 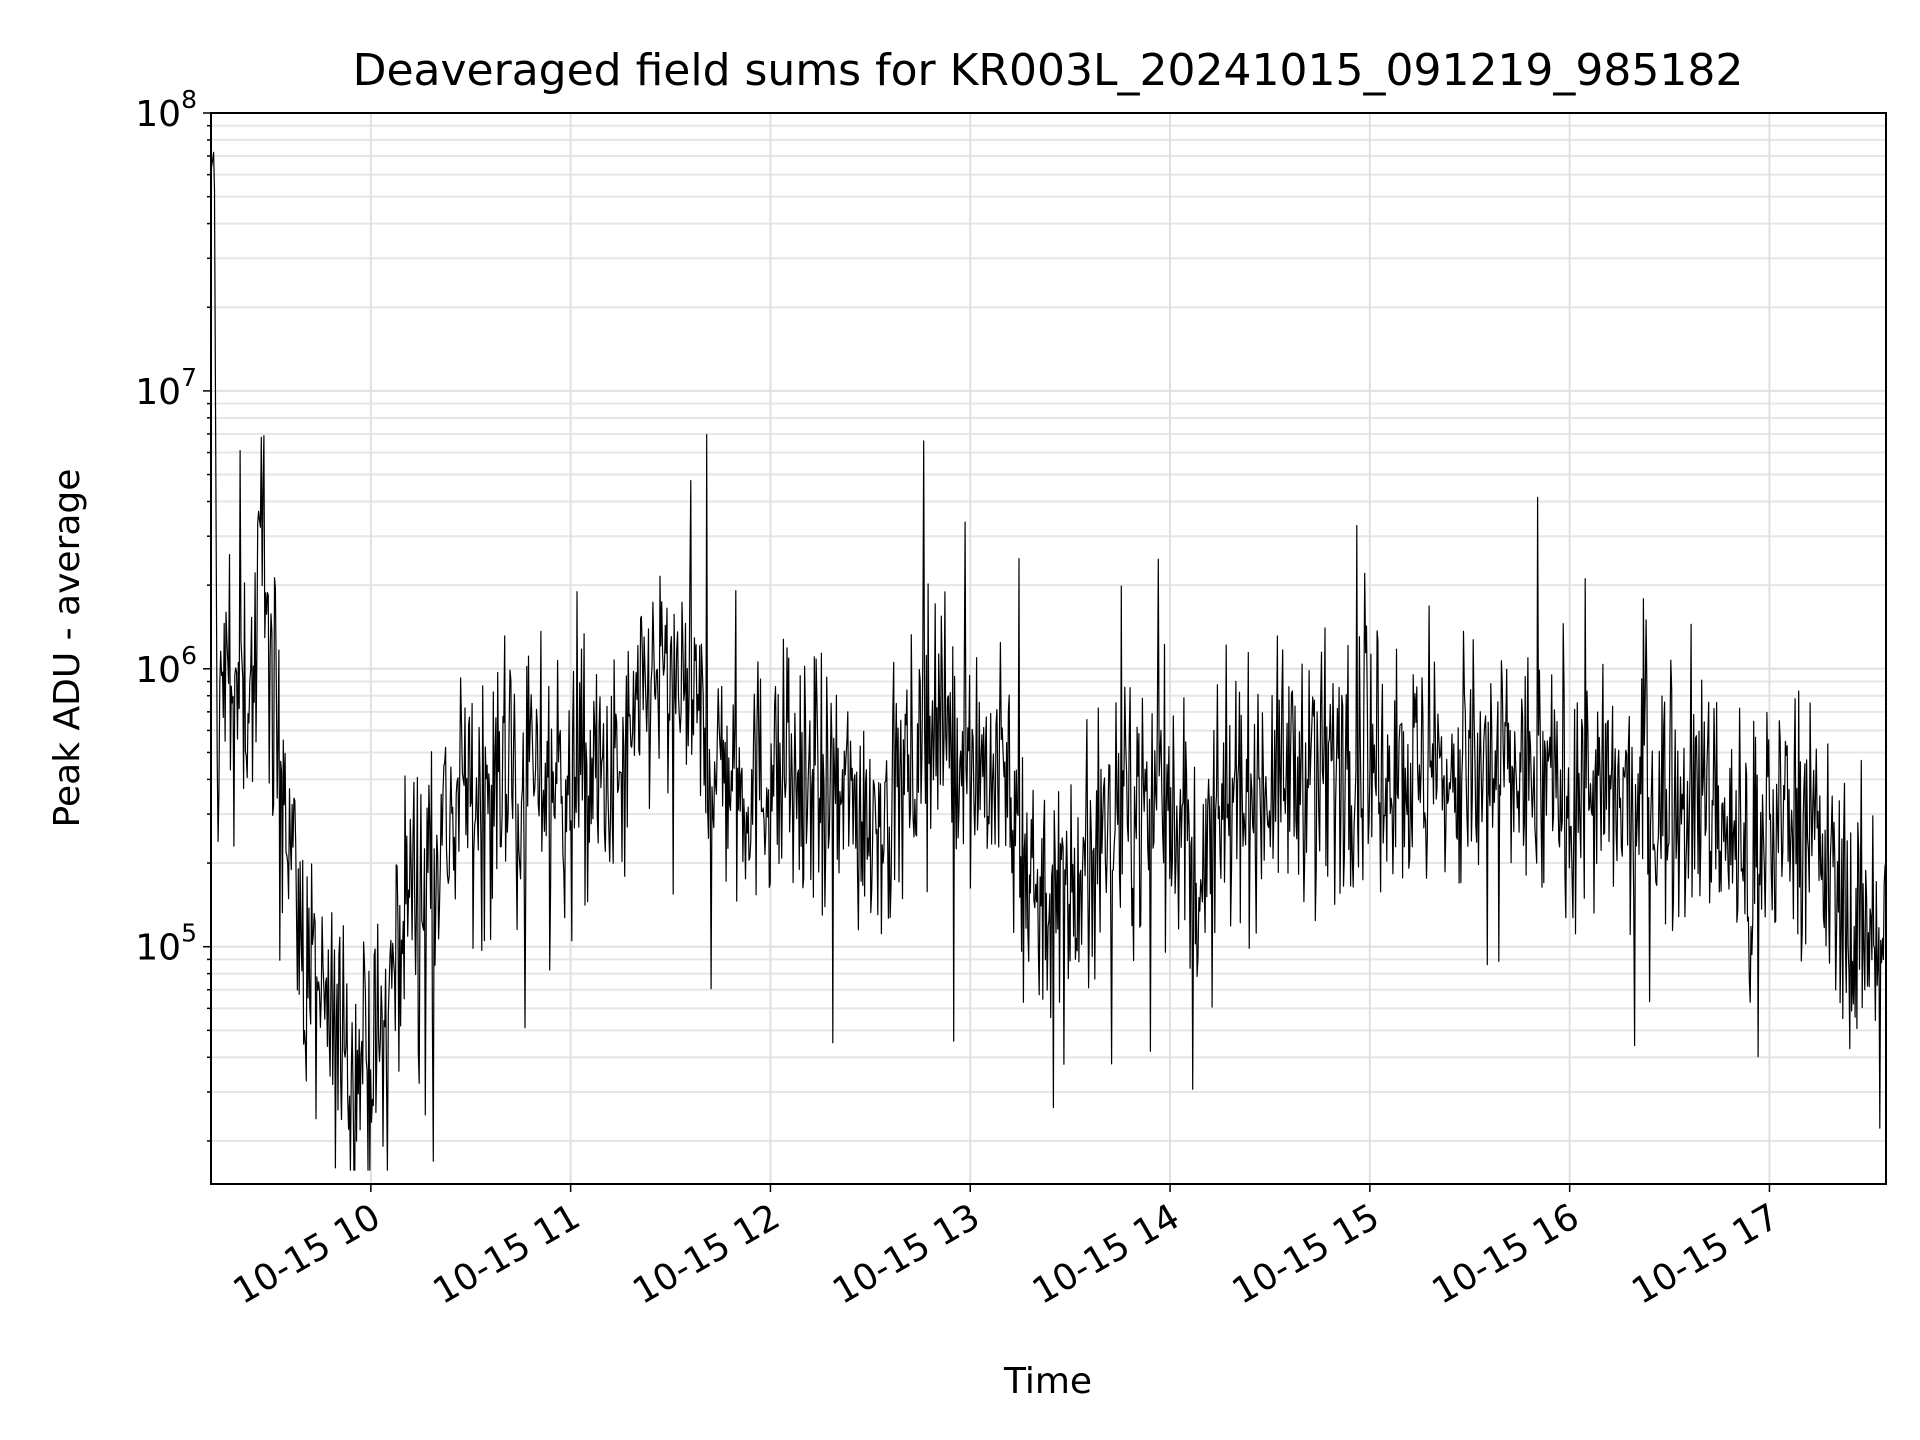 What do you see at coordinates (189, 933) in the screenshot?
I see `y-tick-exponent: 5` at bounding box center [189, 933].